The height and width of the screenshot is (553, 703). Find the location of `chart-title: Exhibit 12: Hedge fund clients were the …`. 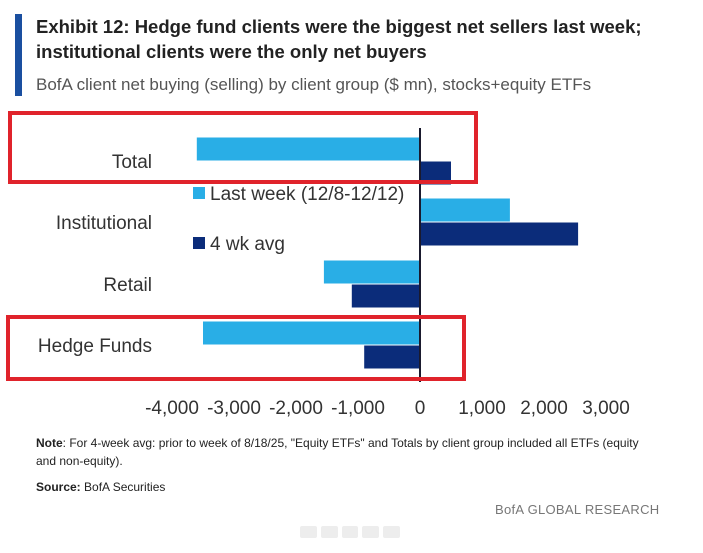

chart-title: Exhibit 12: Hedge fund clients were the … is located at coordinates (339, 39).